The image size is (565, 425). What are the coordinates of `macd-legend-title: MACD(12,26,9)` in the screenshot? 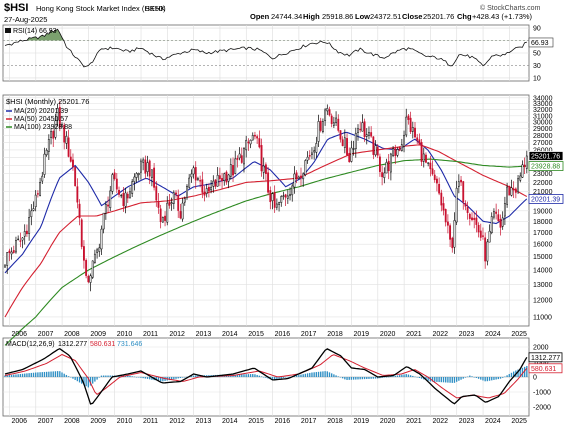 It's located at (30, 344).